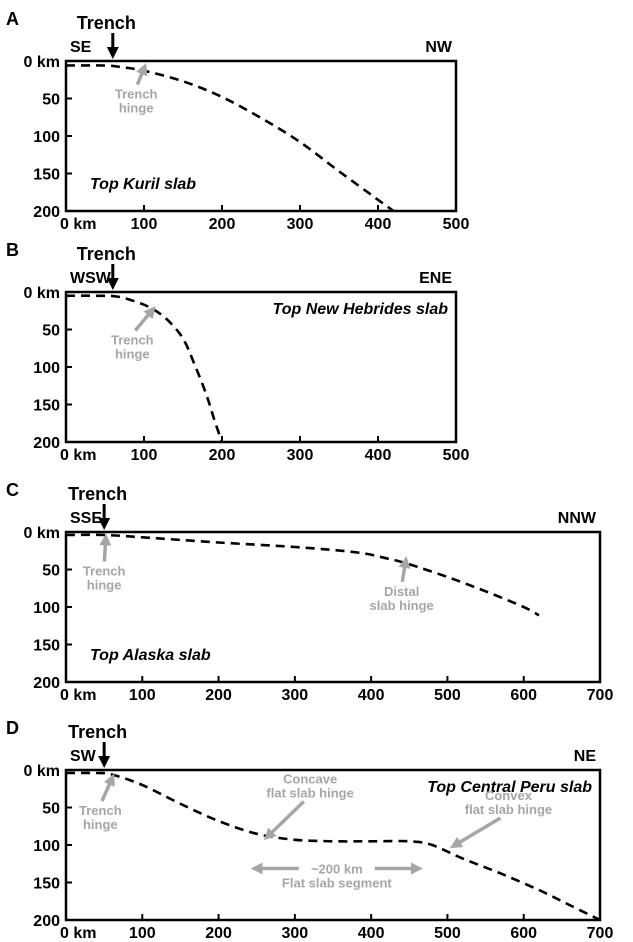  What do you see at coordinates (337, 869) in the screenshot?
I see `annotation-text: ~200 km` at bounding box center [337, 869].